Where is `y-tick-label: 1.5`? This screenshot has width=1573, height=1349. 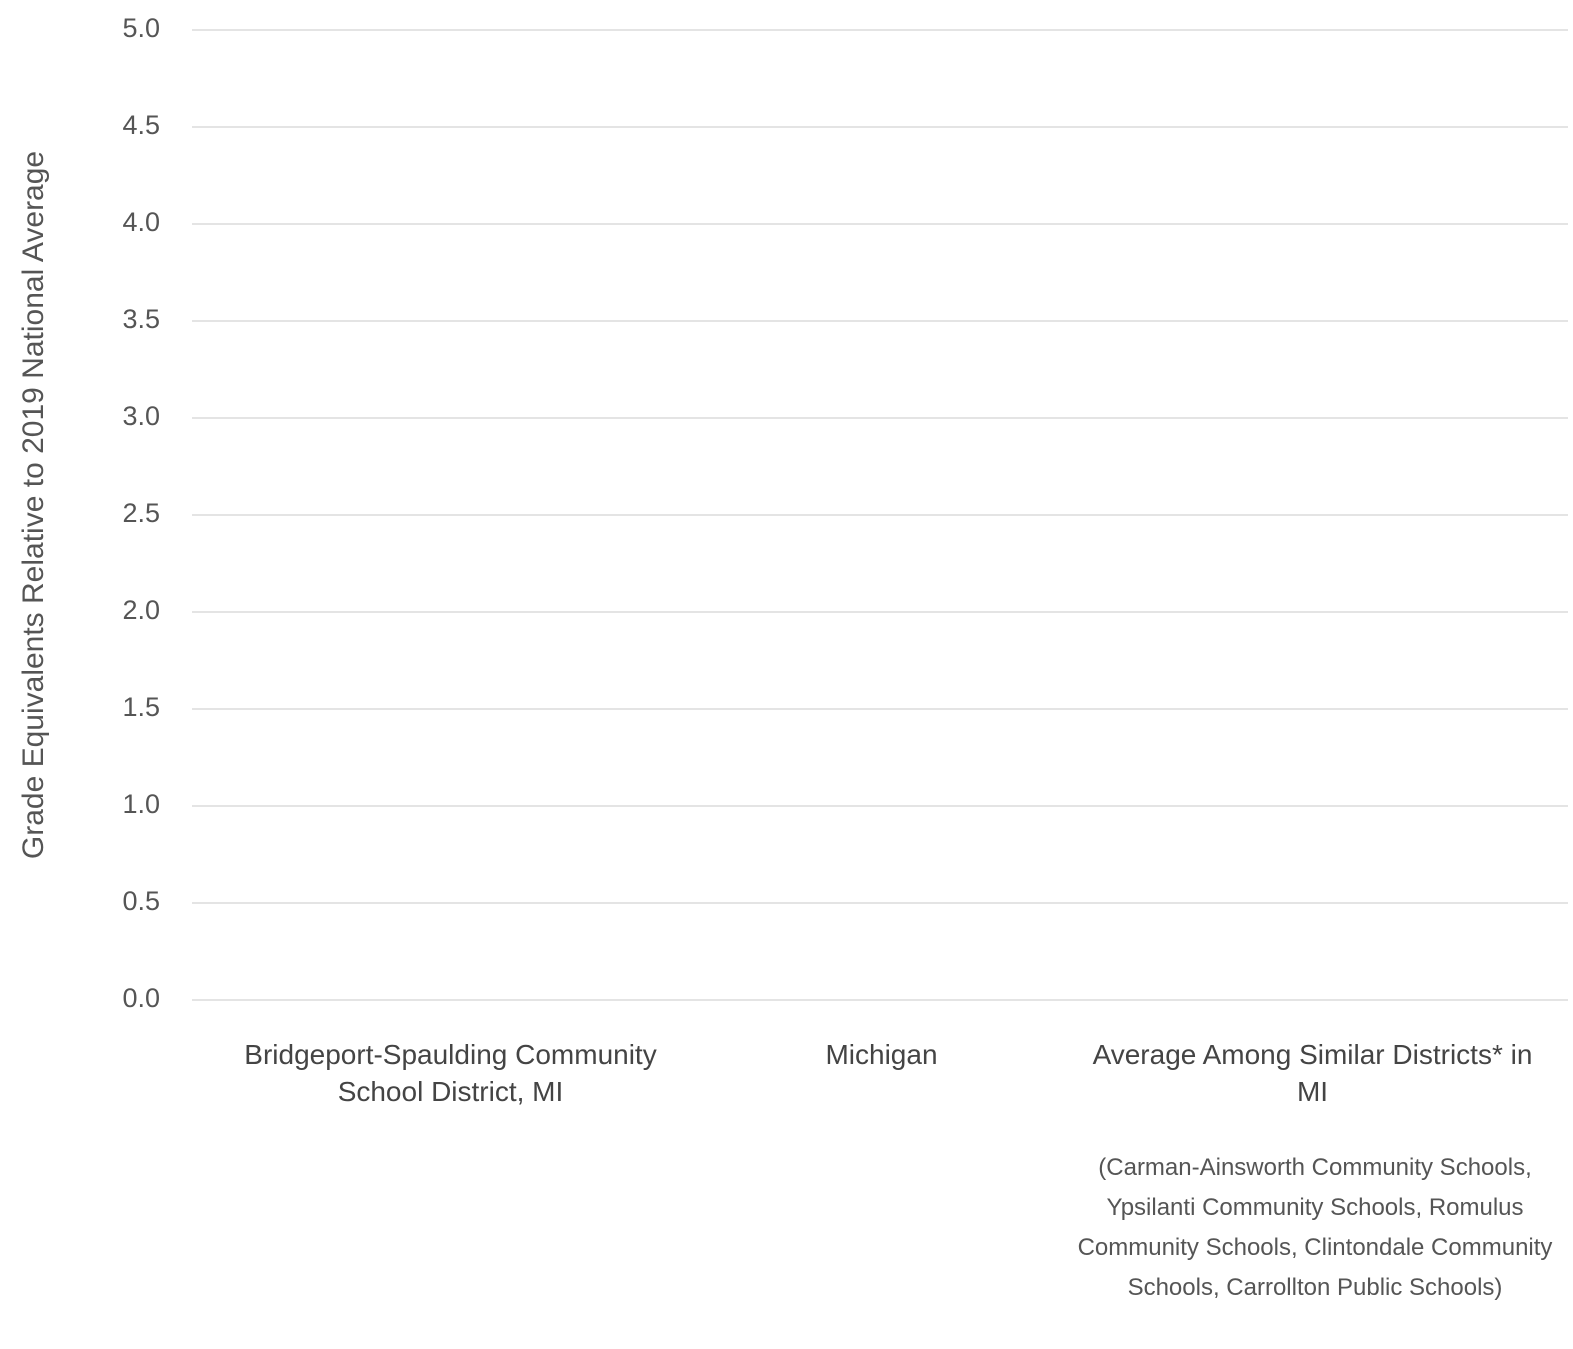 y-tick-label: 1.5 is located at coordinates (141, 707).